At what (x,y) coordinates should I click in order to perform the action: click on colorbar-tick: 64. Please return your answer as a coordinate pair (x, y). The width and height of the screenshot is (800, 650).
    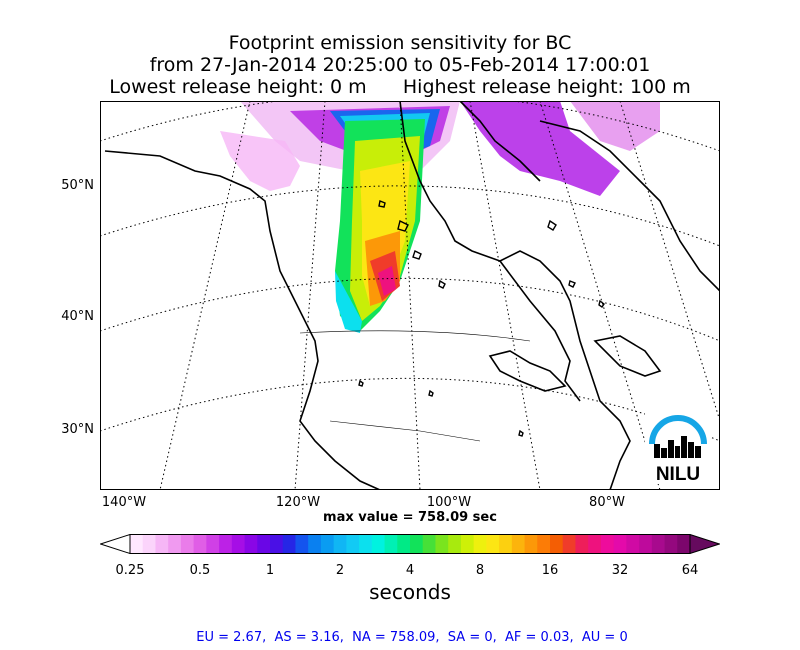
    Looking at the image, I should click on (690, 570).